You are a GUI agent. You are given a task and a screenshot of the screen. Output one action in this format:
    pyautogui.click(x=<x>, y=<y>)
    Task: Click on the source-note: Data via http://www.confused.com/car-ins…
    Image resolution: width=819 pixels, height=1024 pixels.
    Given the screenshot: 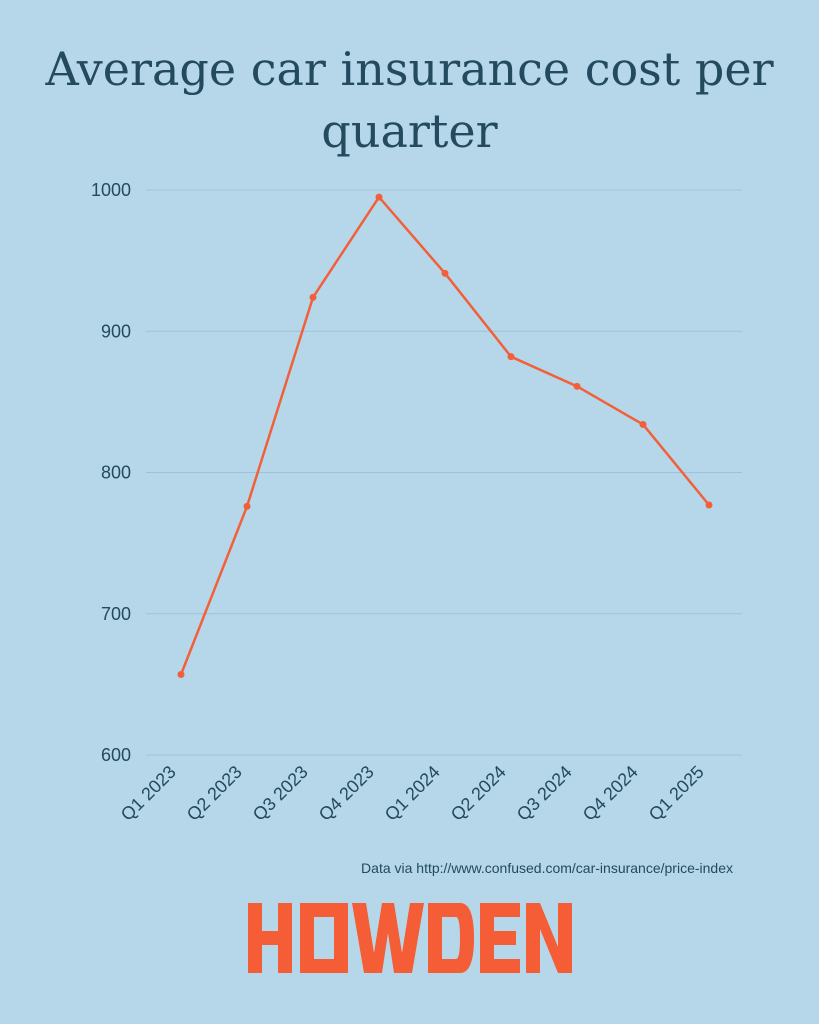 What is the action you would take?
    pyautogui.click(x=547, y=868)
    